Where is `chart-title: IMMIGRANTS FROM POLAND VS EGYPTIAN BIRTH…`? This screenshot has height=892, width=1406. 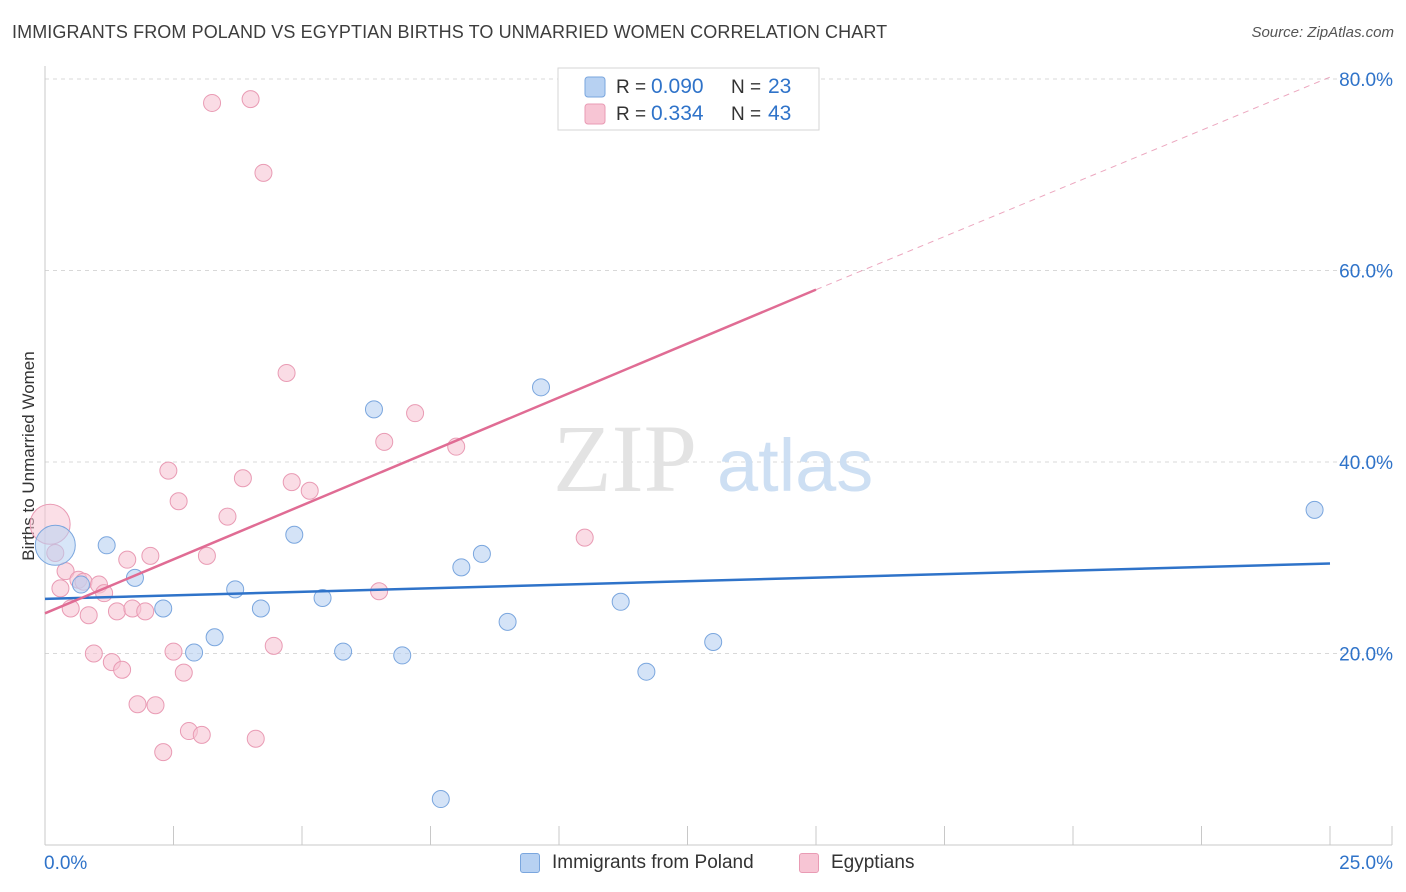
chart-title: IMMIGRANTS FROM POLAND VS EGYPTIAN BIRTH… is located at coordinates (450, 32).